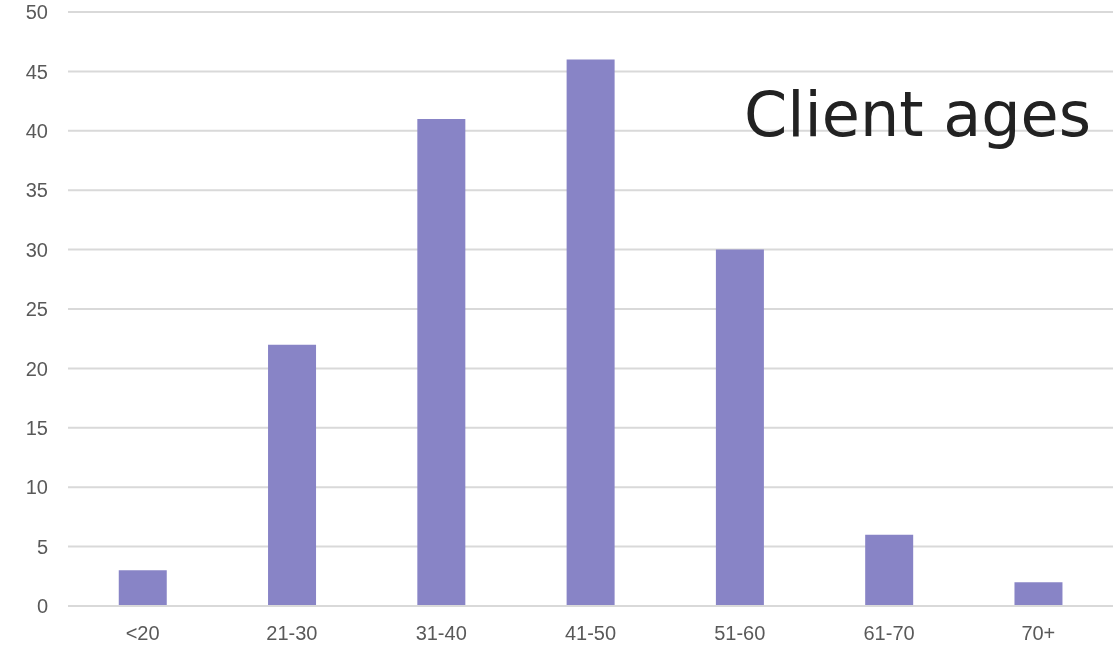 This screenshot has width=1113, height=657. What do you see at coordinates (36, 309) in the screenshot?
I see `y-tick-label: 25` at bounding box center [36, 309].